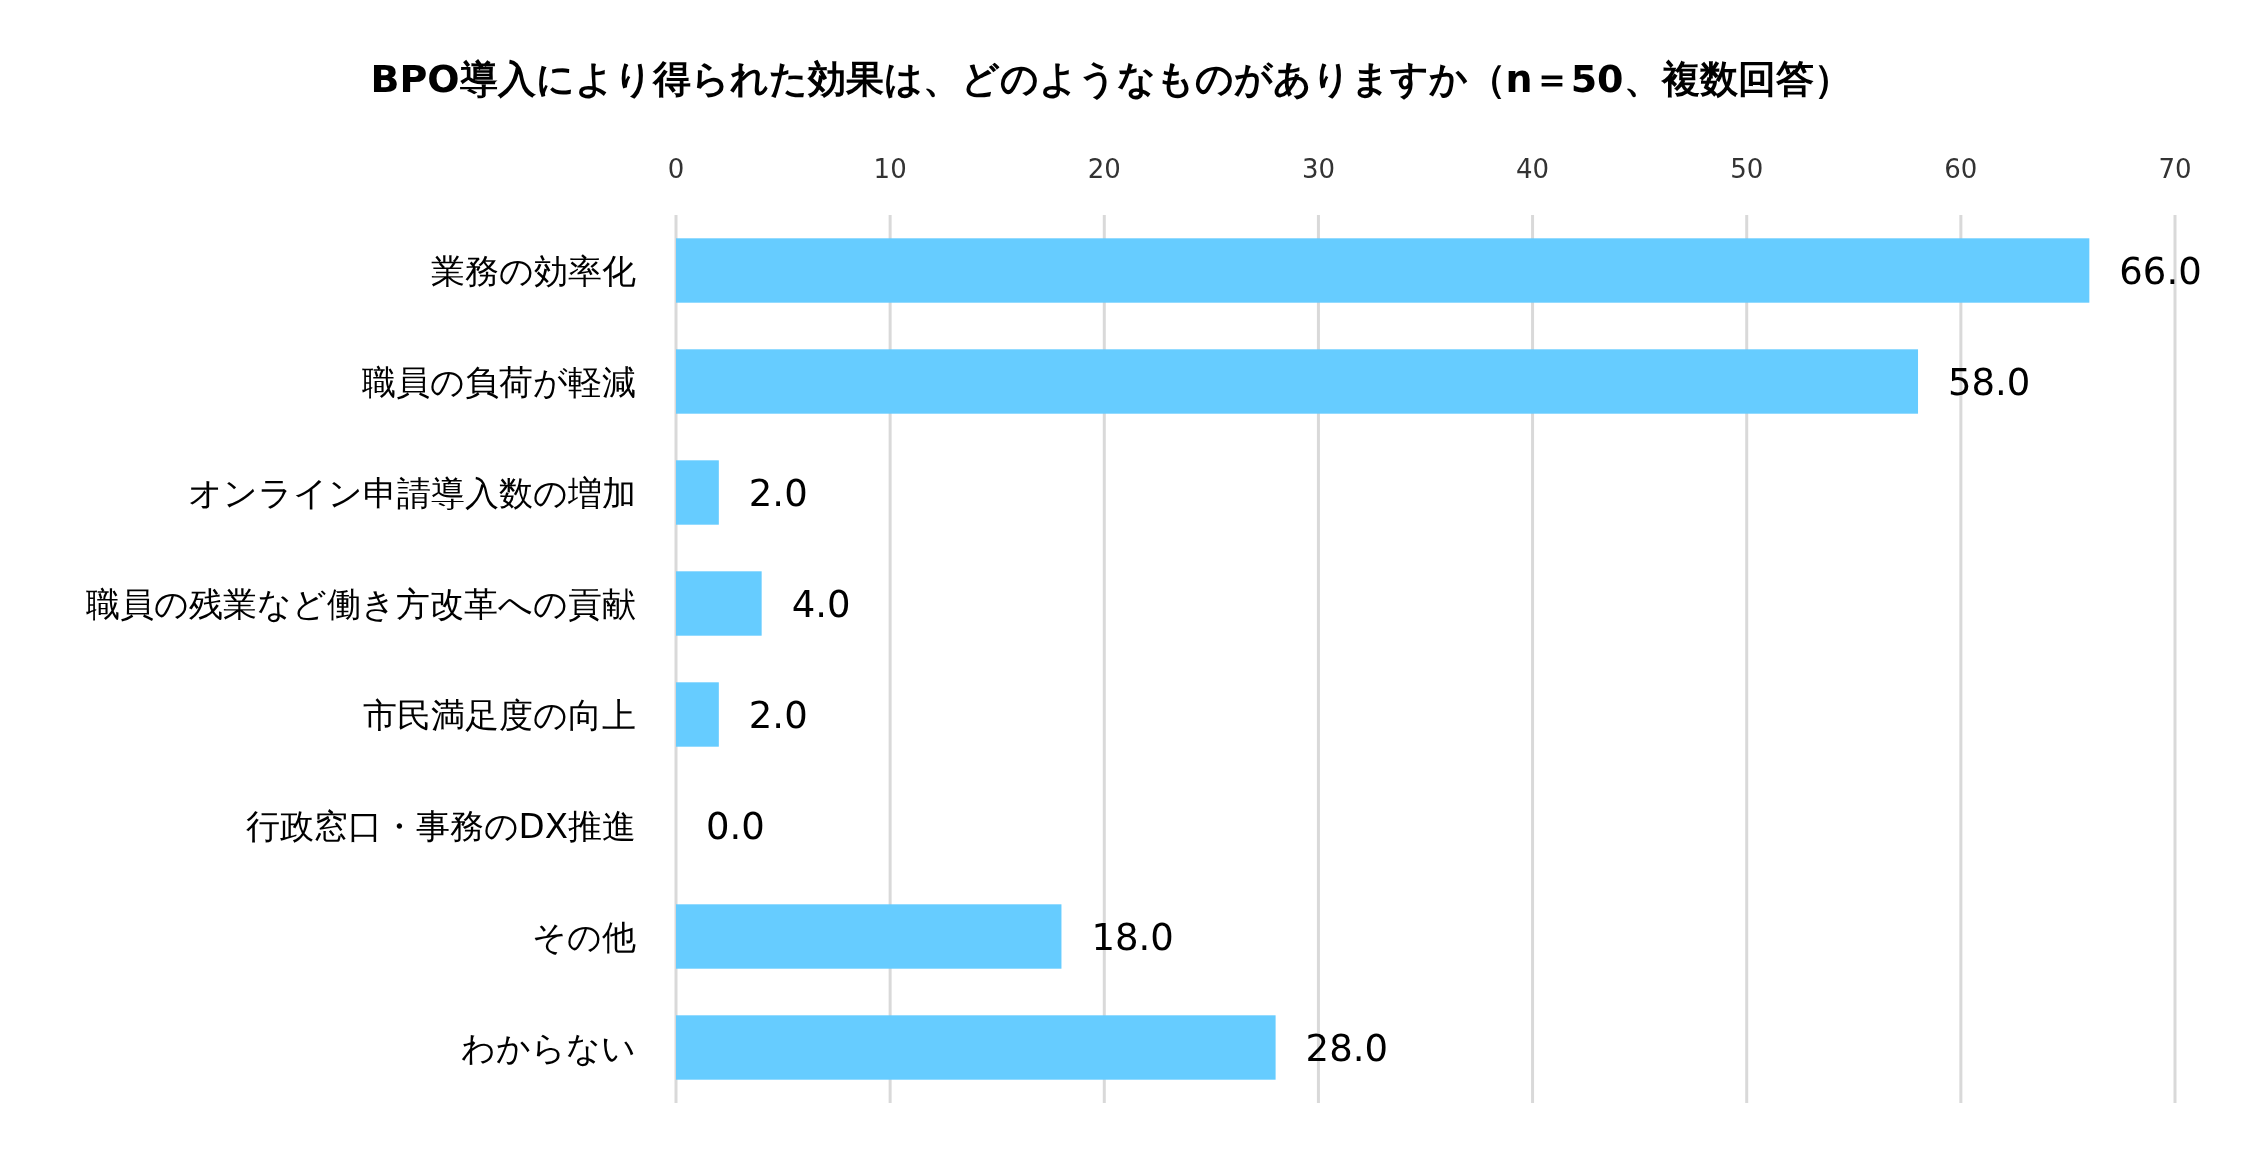  What do you see at coordinates (676, 169) in the screenshot?
I see `x-tick-label: 0` at bounding box center [676, 169].